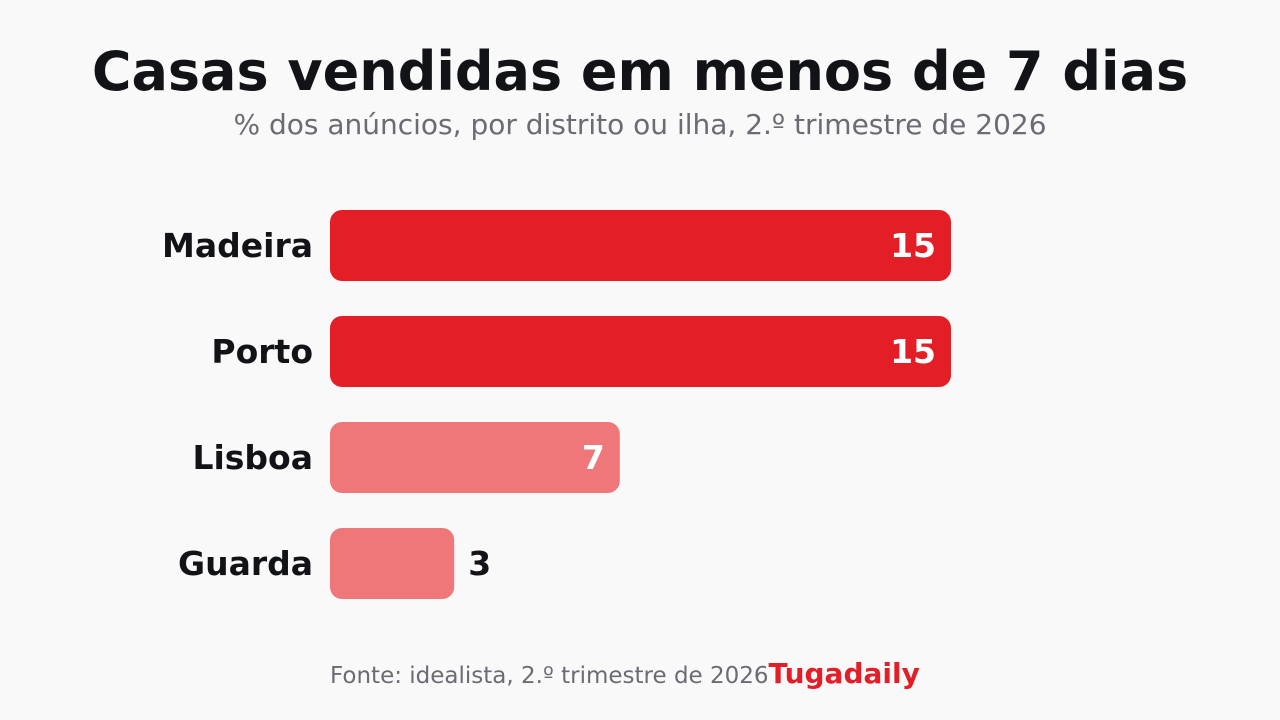 The image size is (1280, 720). What do you see at coordinates (844, 673) in the screenshot?
I see `brand-logo: Tugadaily` at bounding box center [844, 673].